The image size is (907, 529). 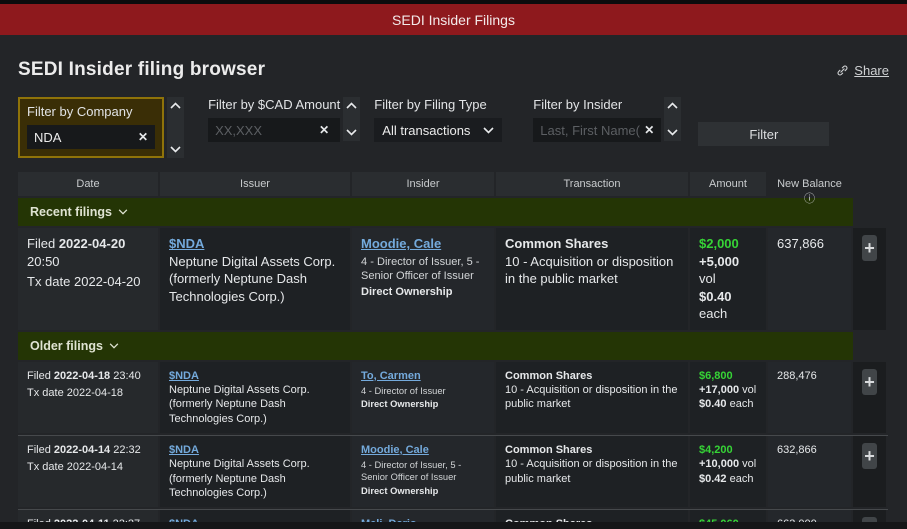 What do you see at coordinates (716, 449) in the screenshot?
I see `amount-value: $4,200` at bounding box center [716, 449].